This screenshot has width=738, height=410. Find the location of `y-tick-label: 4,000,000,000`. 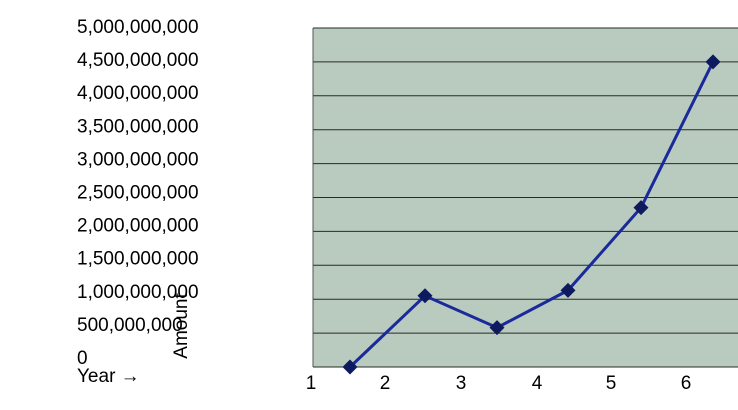

y-tick-label: 4,000,000,000 is located at coordinates (138, 93).